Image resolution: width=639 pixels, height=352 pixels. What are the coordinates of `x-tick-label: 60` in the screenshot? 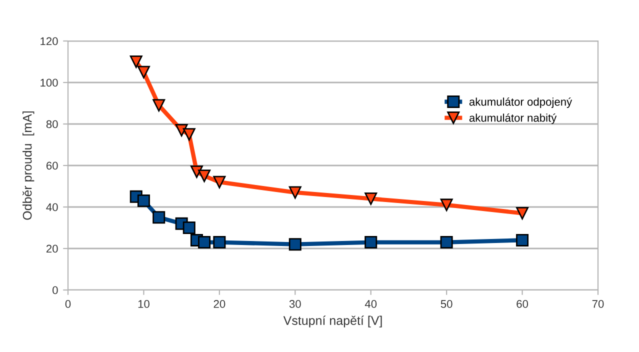 It's located at (522, 304).